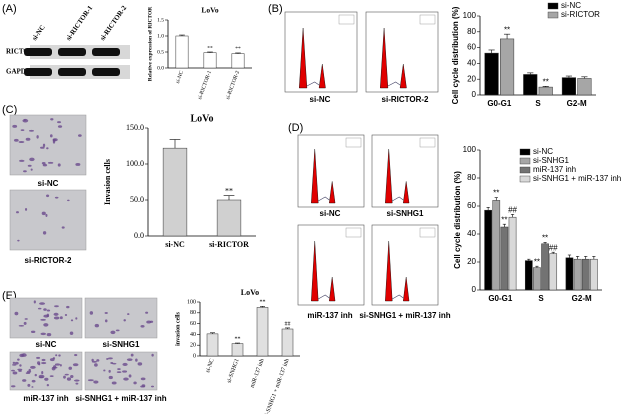 The height and width of the screenshot is (414, 628). Describe the element at coordinates (330, 213) in the screenshot. I see `image-caption: si-NC` at that location.